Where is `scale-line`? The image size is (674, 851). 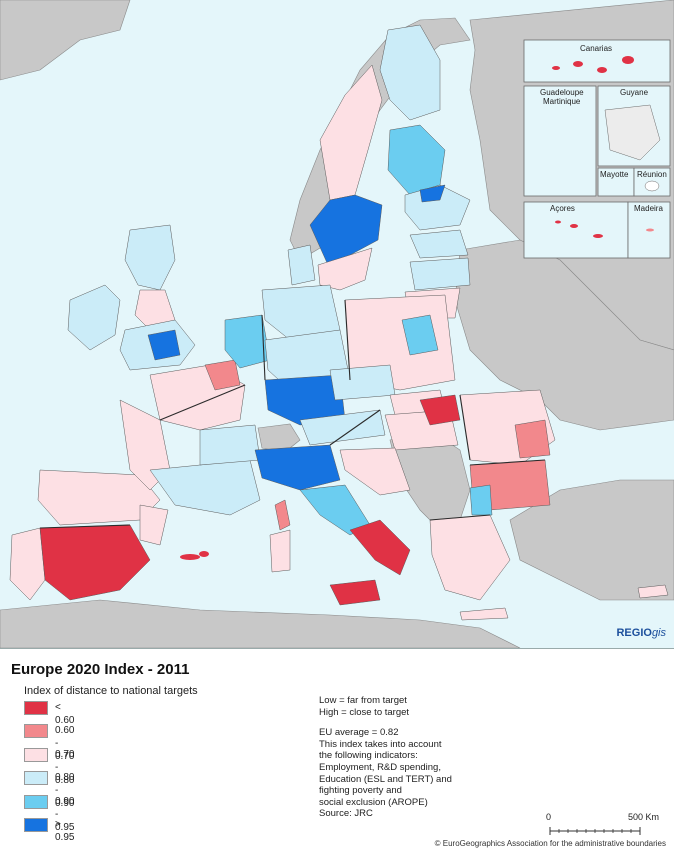 scale-line is located at coordinates (595, 831).